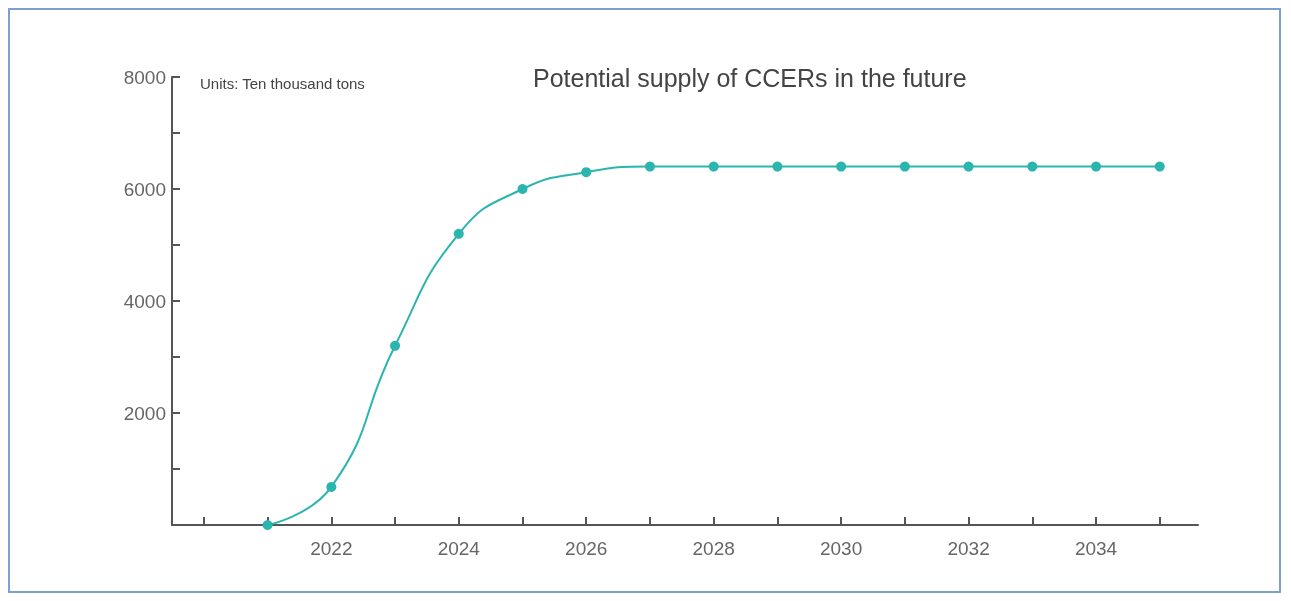  I want to click on x-tick-label: 2032, so click(968, 548).